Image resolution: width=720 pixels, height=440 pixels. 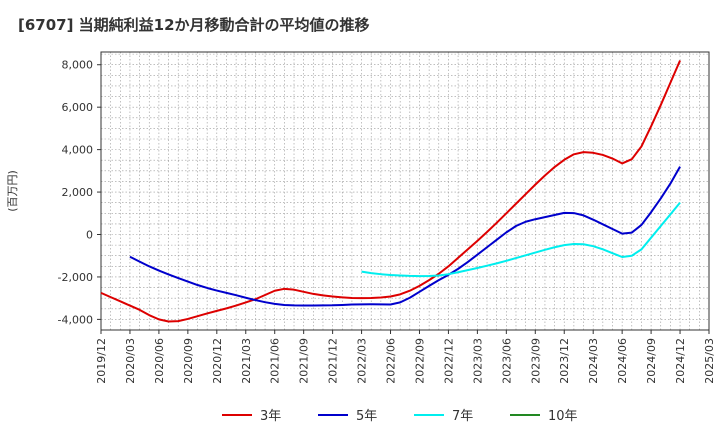 I want to click on legend-label: 5年, so click(x=366, y=416).